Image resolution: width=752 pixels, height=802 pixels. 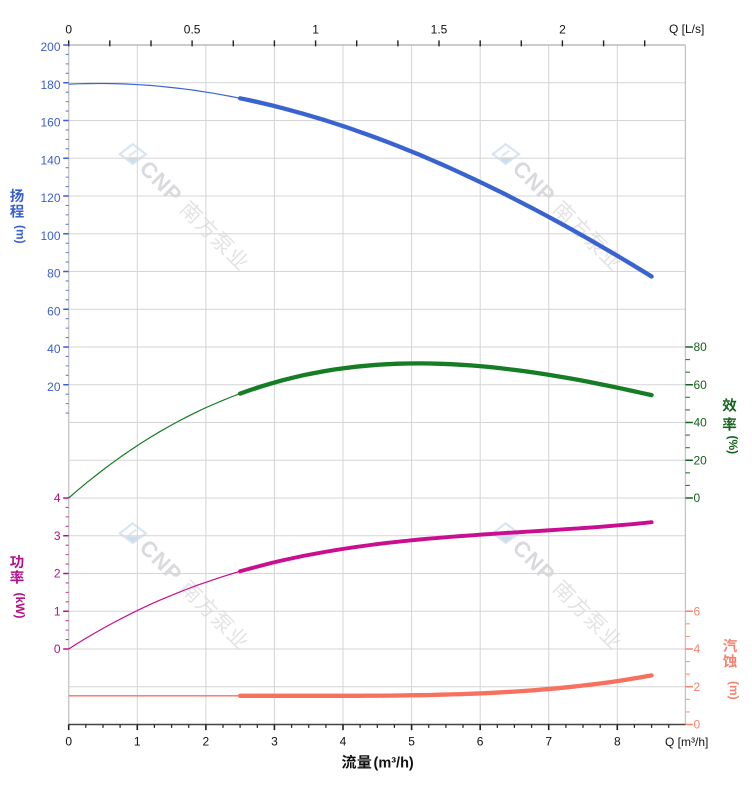 I want to click on svg-text: Q [m³/h], so click(x=686, y=742).